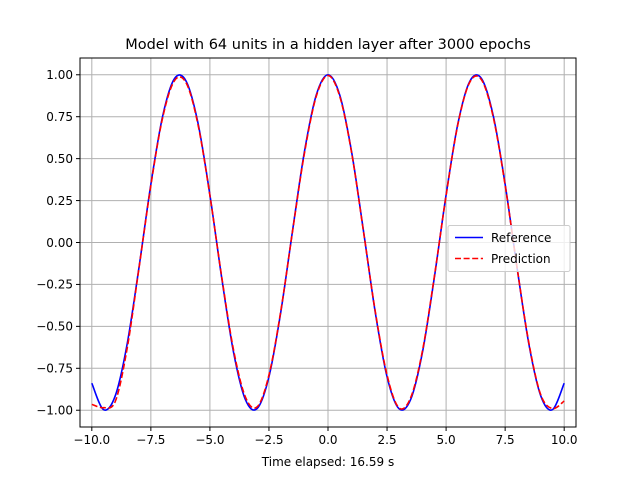 The image size is (640, 480). Describe the element at coordinates (59, 201) in the screenshot. I see `y-tick-label: 0.25` at that location.